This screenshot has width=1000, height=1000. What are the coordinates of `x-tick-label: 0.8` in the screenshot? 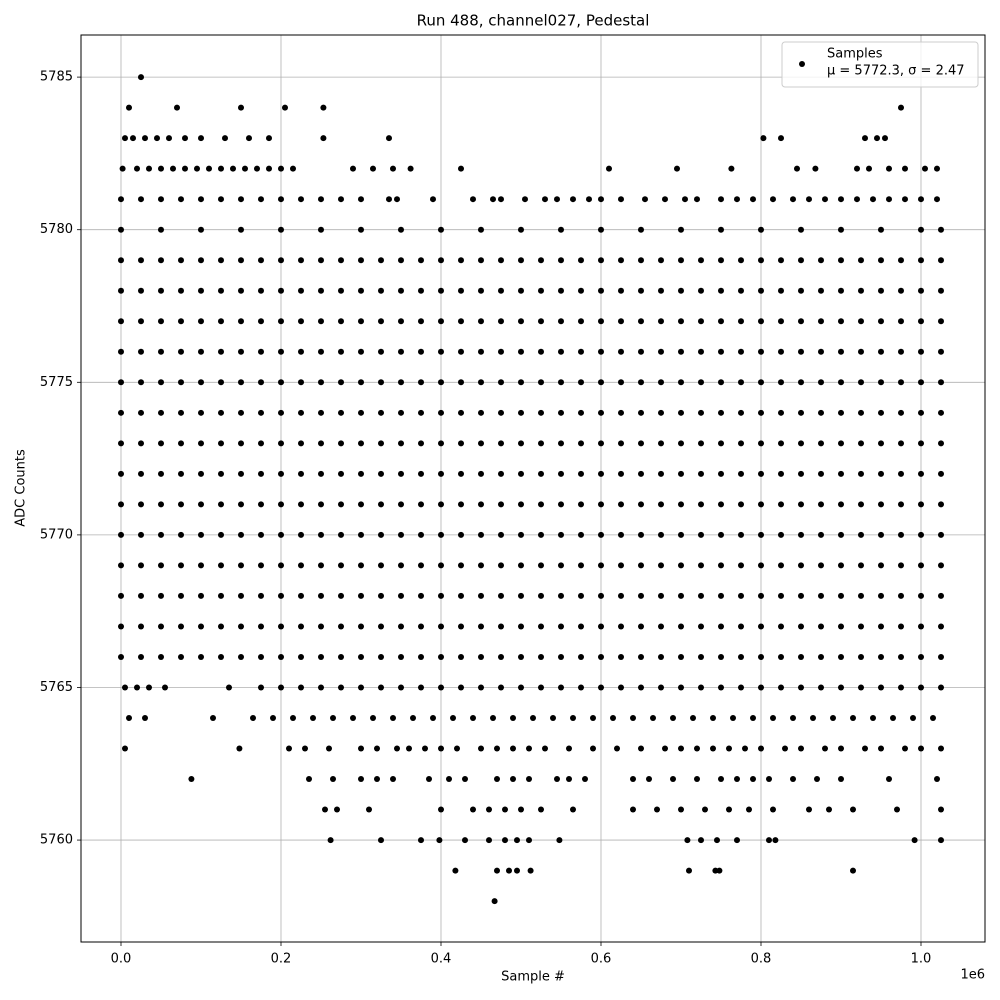 It's located at (761, 959).